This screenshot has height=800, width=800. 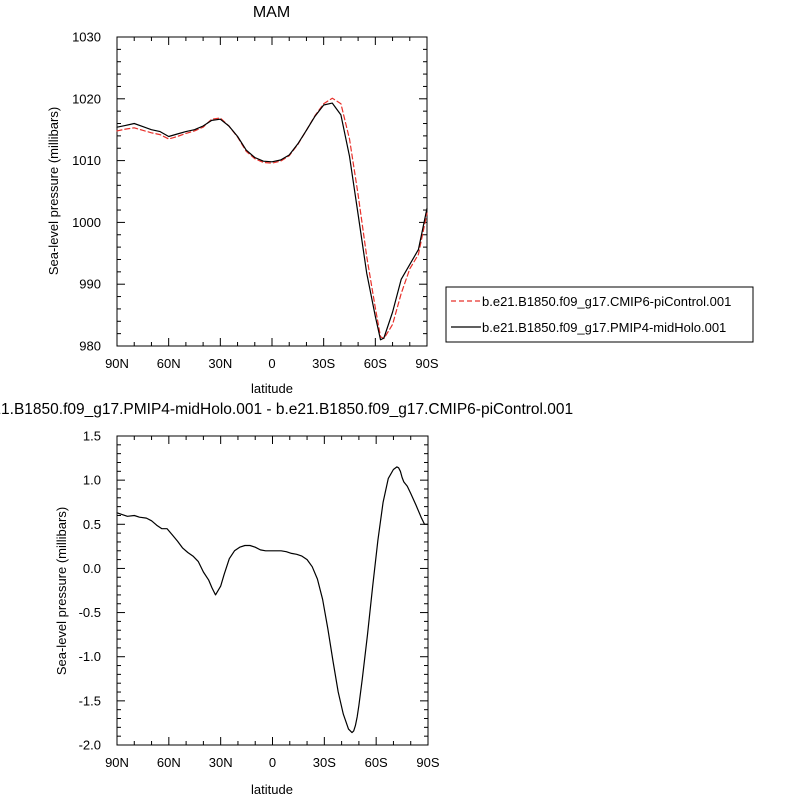 I want to click on top-series, so click(x=272, y=219).